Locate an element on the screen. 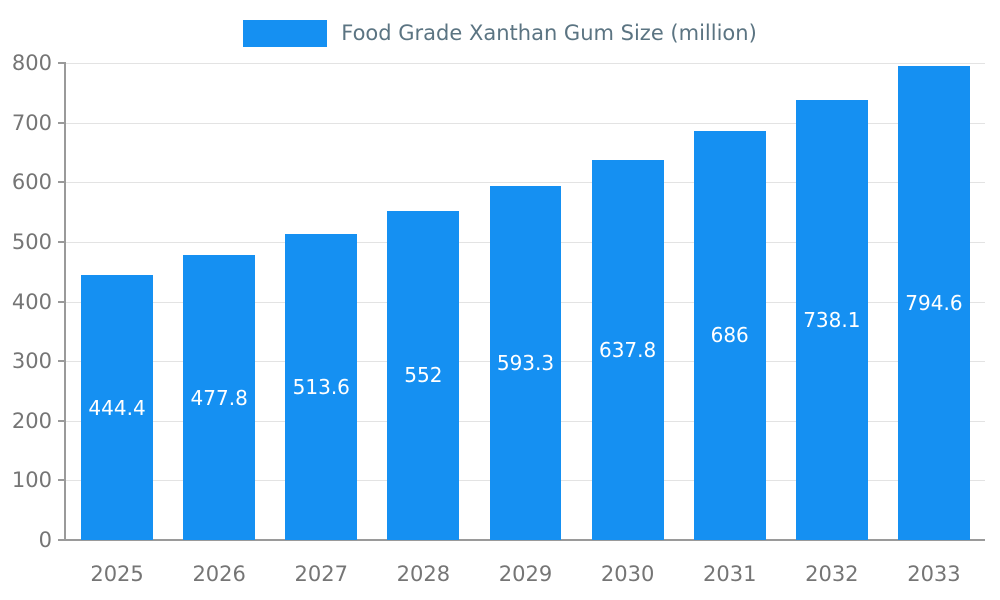 The height and width of the screenshot is (600, 1000). y-axis-tick-label: 800 is located at coordinates (31, 63).